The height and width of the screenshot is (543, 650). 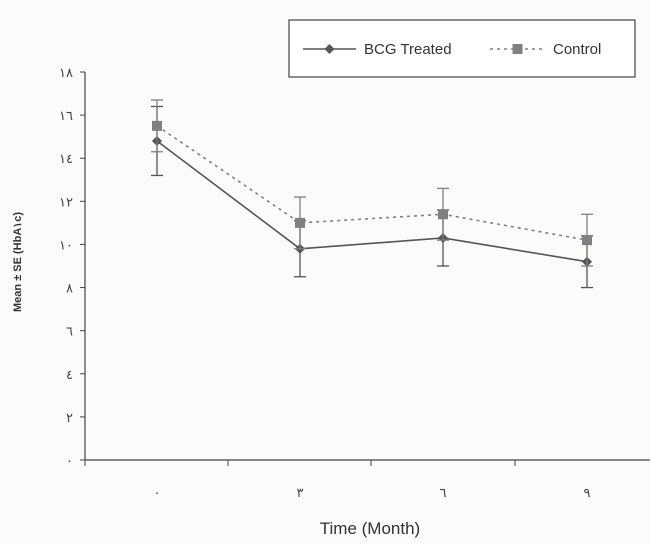 I want to click on x-tick-label: ٦, so click(x=443, y=493).